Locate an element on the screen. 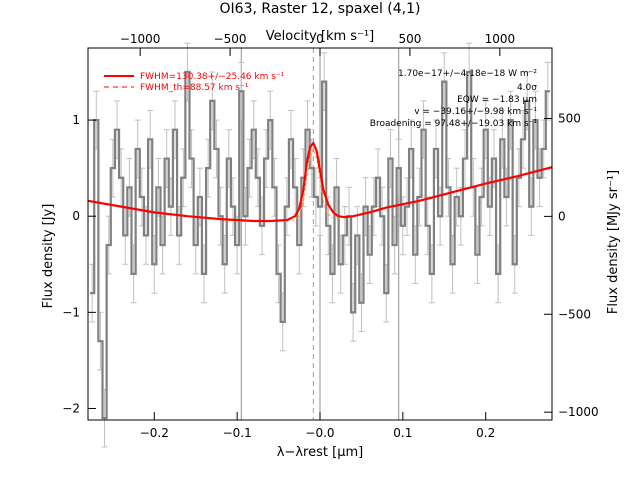 This screenshot has height=480, width=640. thermal-profile-curve is located at coordinates (315, 184).